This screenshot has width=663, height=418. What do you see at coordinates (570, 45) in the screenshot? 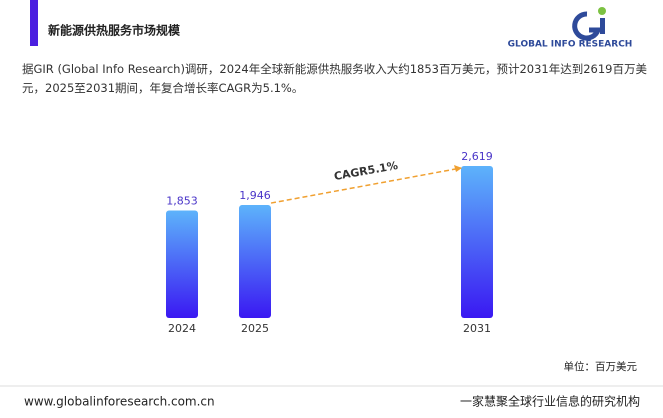
I see `logo-text: GLOBAL INFO RESEARCH` at bounding box center [570, 45].